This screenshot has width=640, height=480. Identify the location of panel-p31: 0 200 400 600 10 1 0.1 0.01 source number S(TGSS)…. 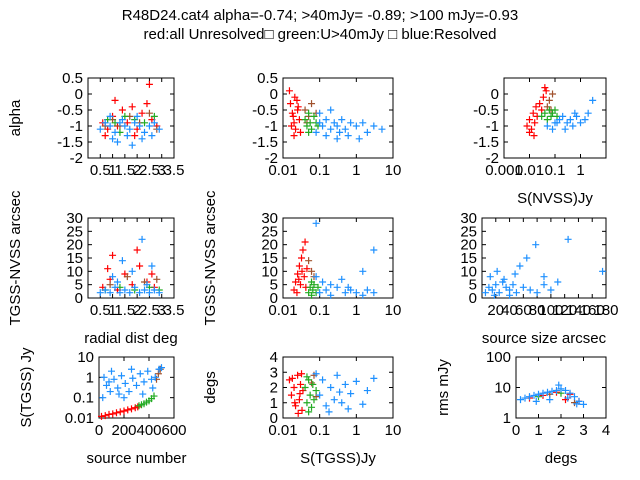
(102, 407).